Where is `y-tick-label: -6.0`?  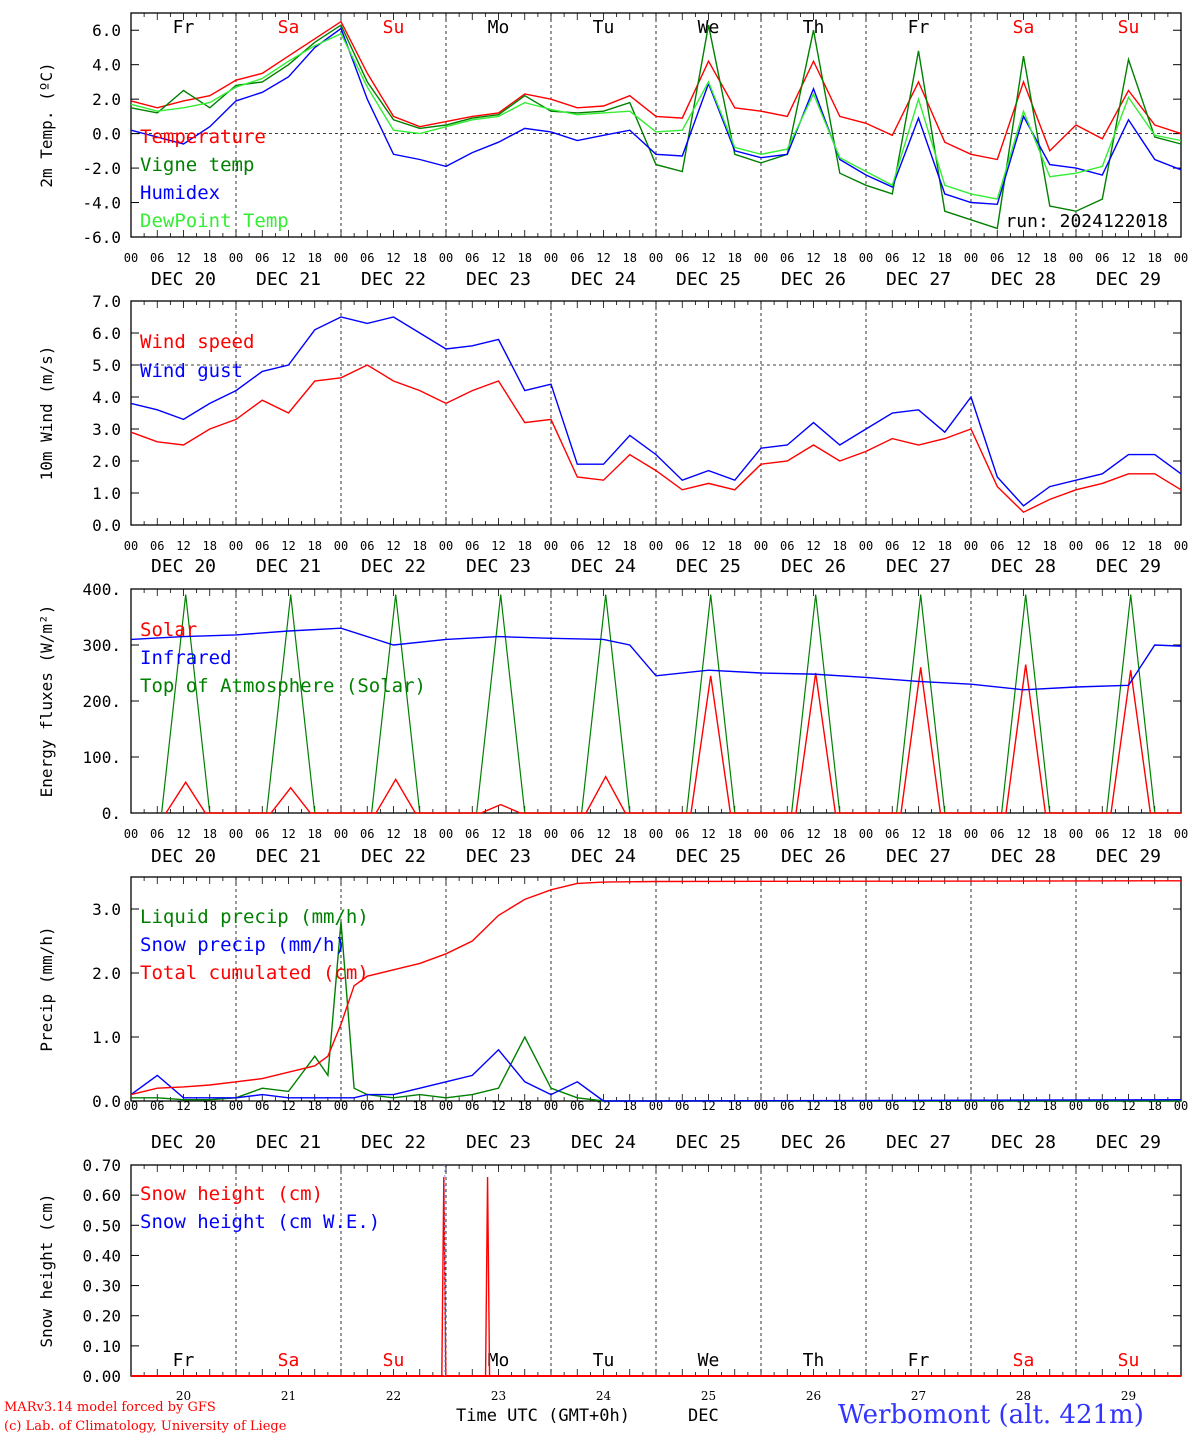
y-tick-label: -6.0 is located at coordinates (101, 237).